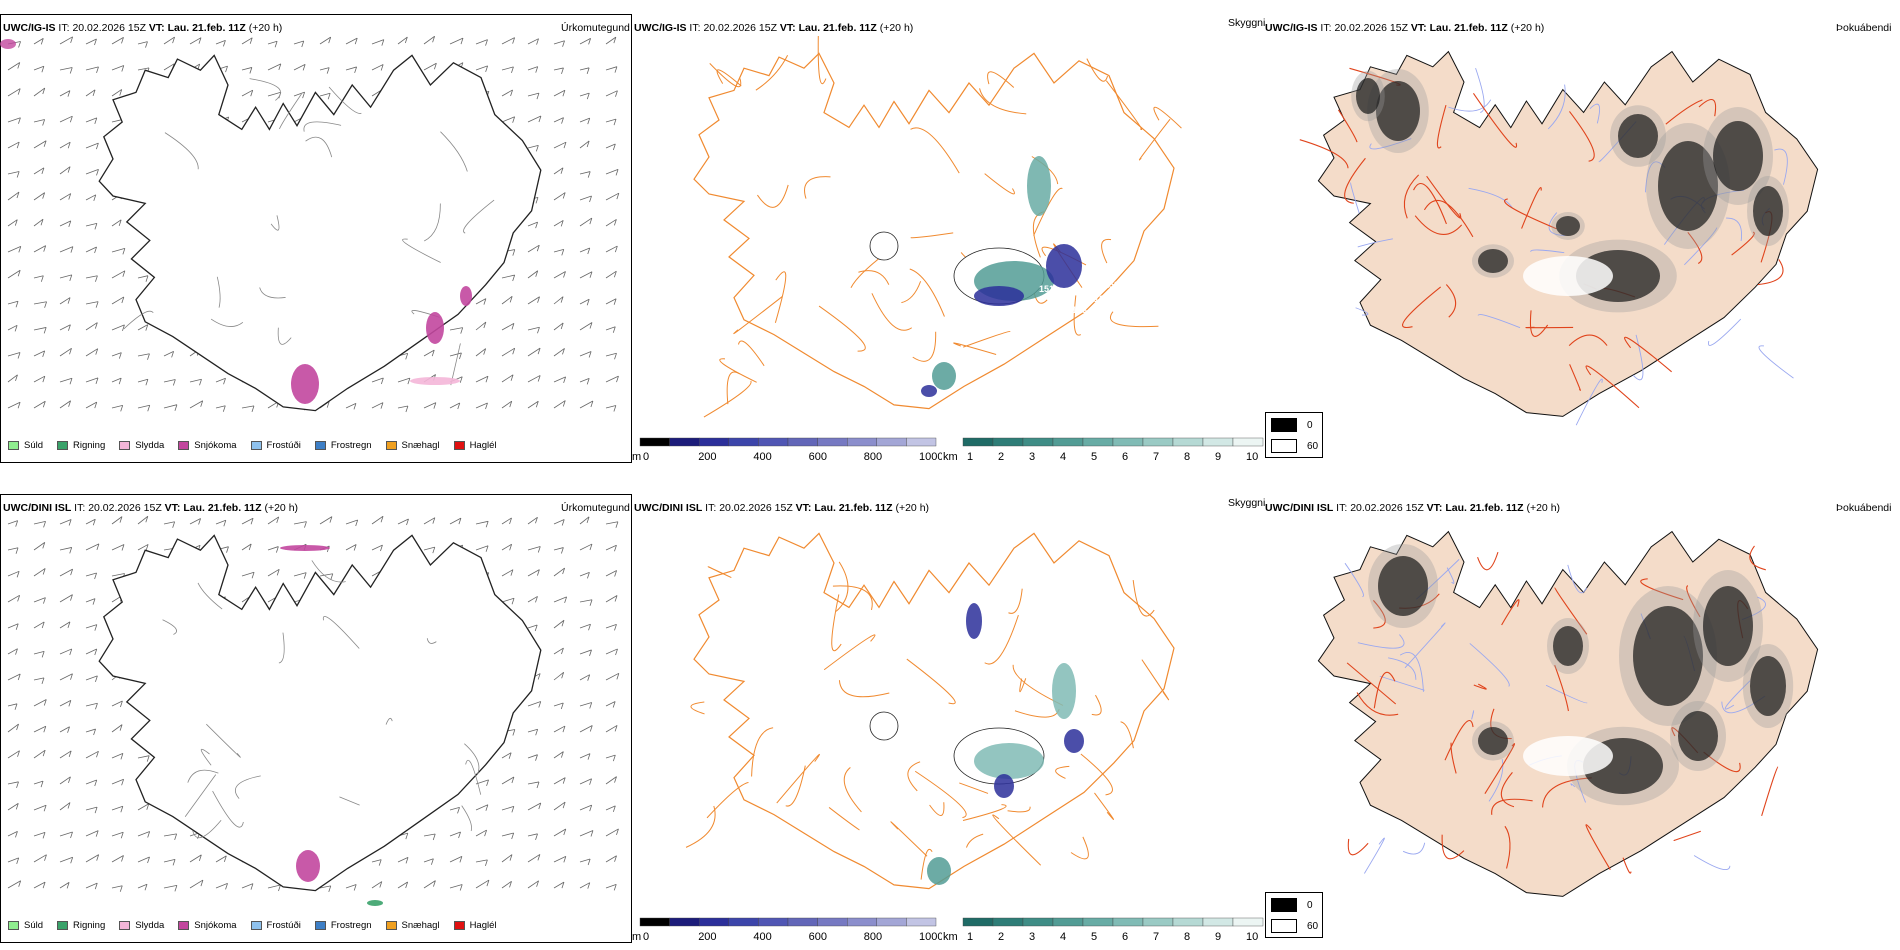 This screenshot has height=950, width=1900. What do you see at coordinates (483, 925) in the screenshot?
I see `legend-label: Haglél` at bounding box center [483, 925].